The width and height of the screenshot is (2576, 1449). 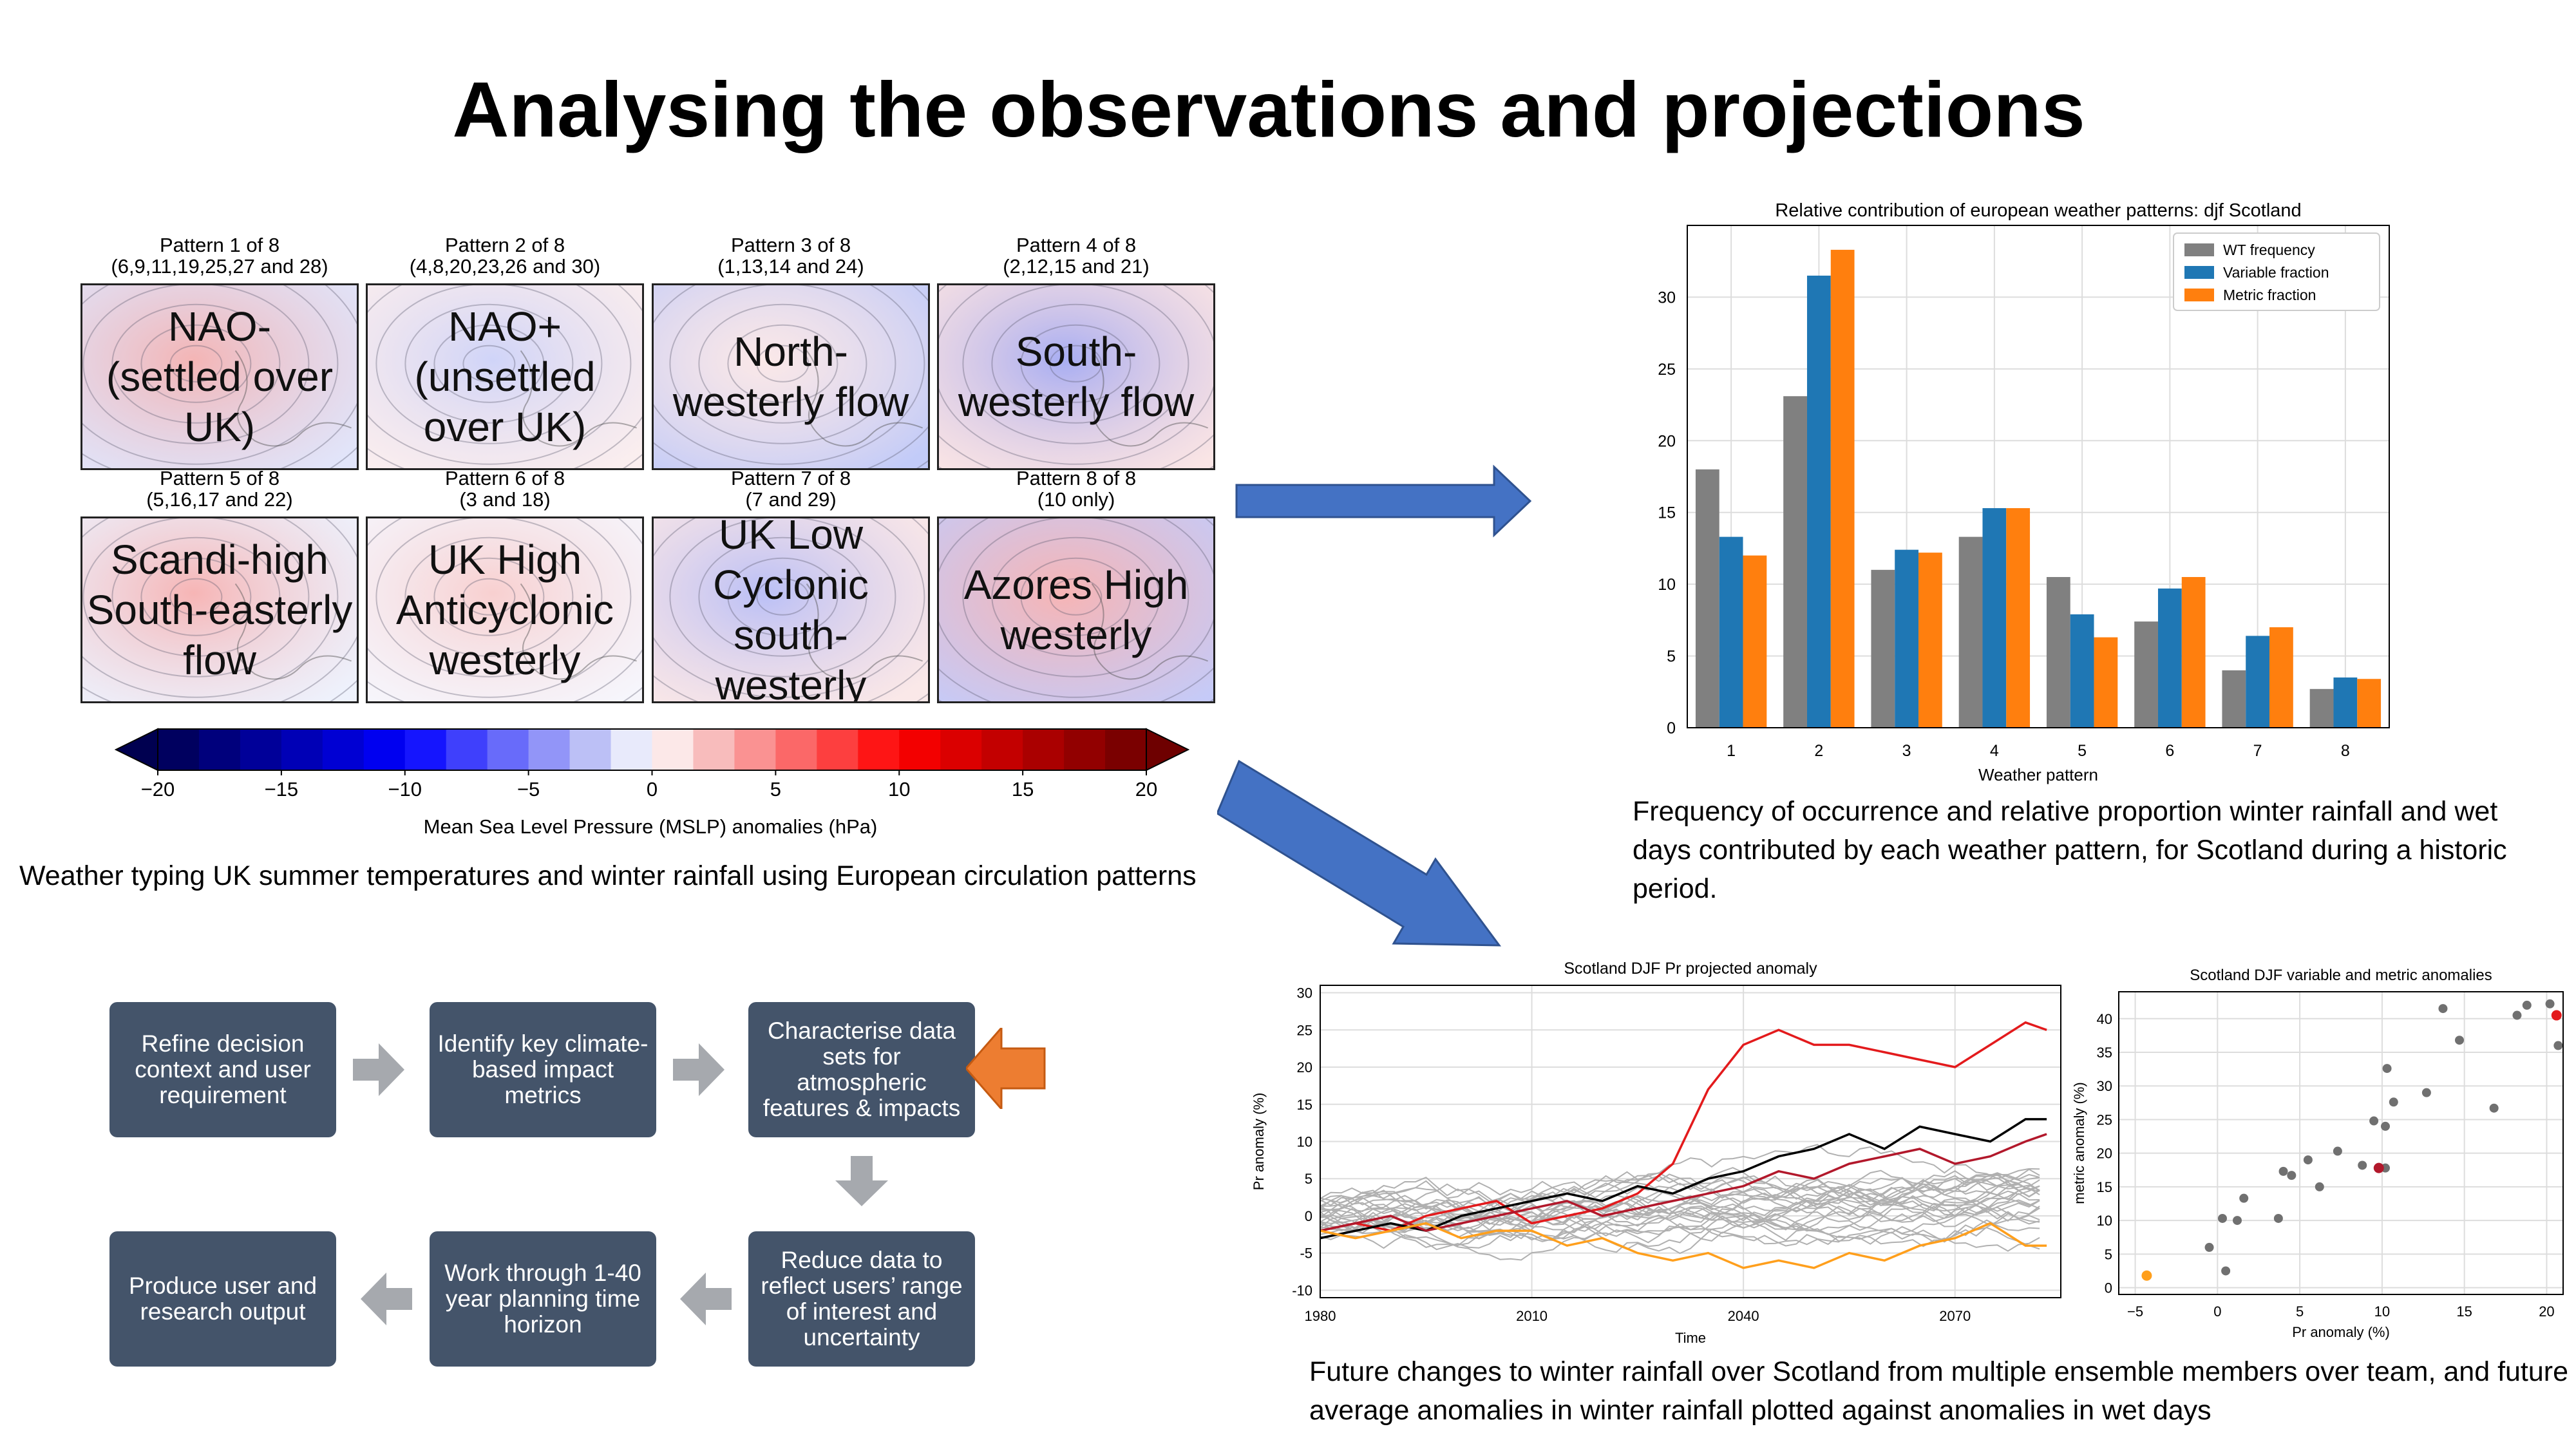 I want to click on x-tick-label: 20, so click(x=2547, y=1311).